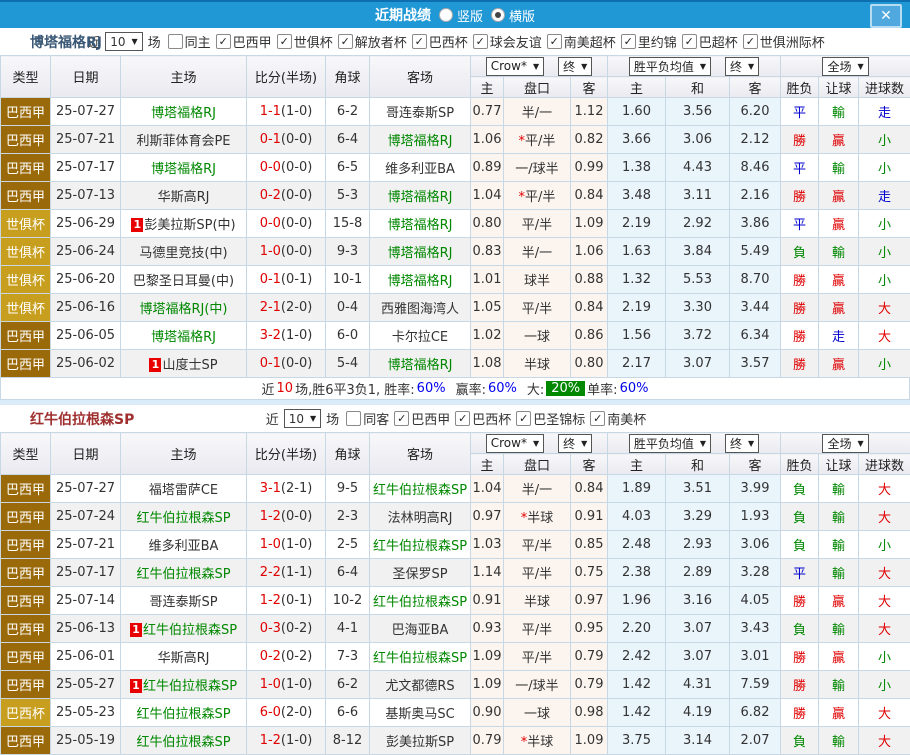  What do you see at coordinates (470, 15) in the screenshot?
I see `vertical-layout-label: 竖版` at bounding box center [470, 15].